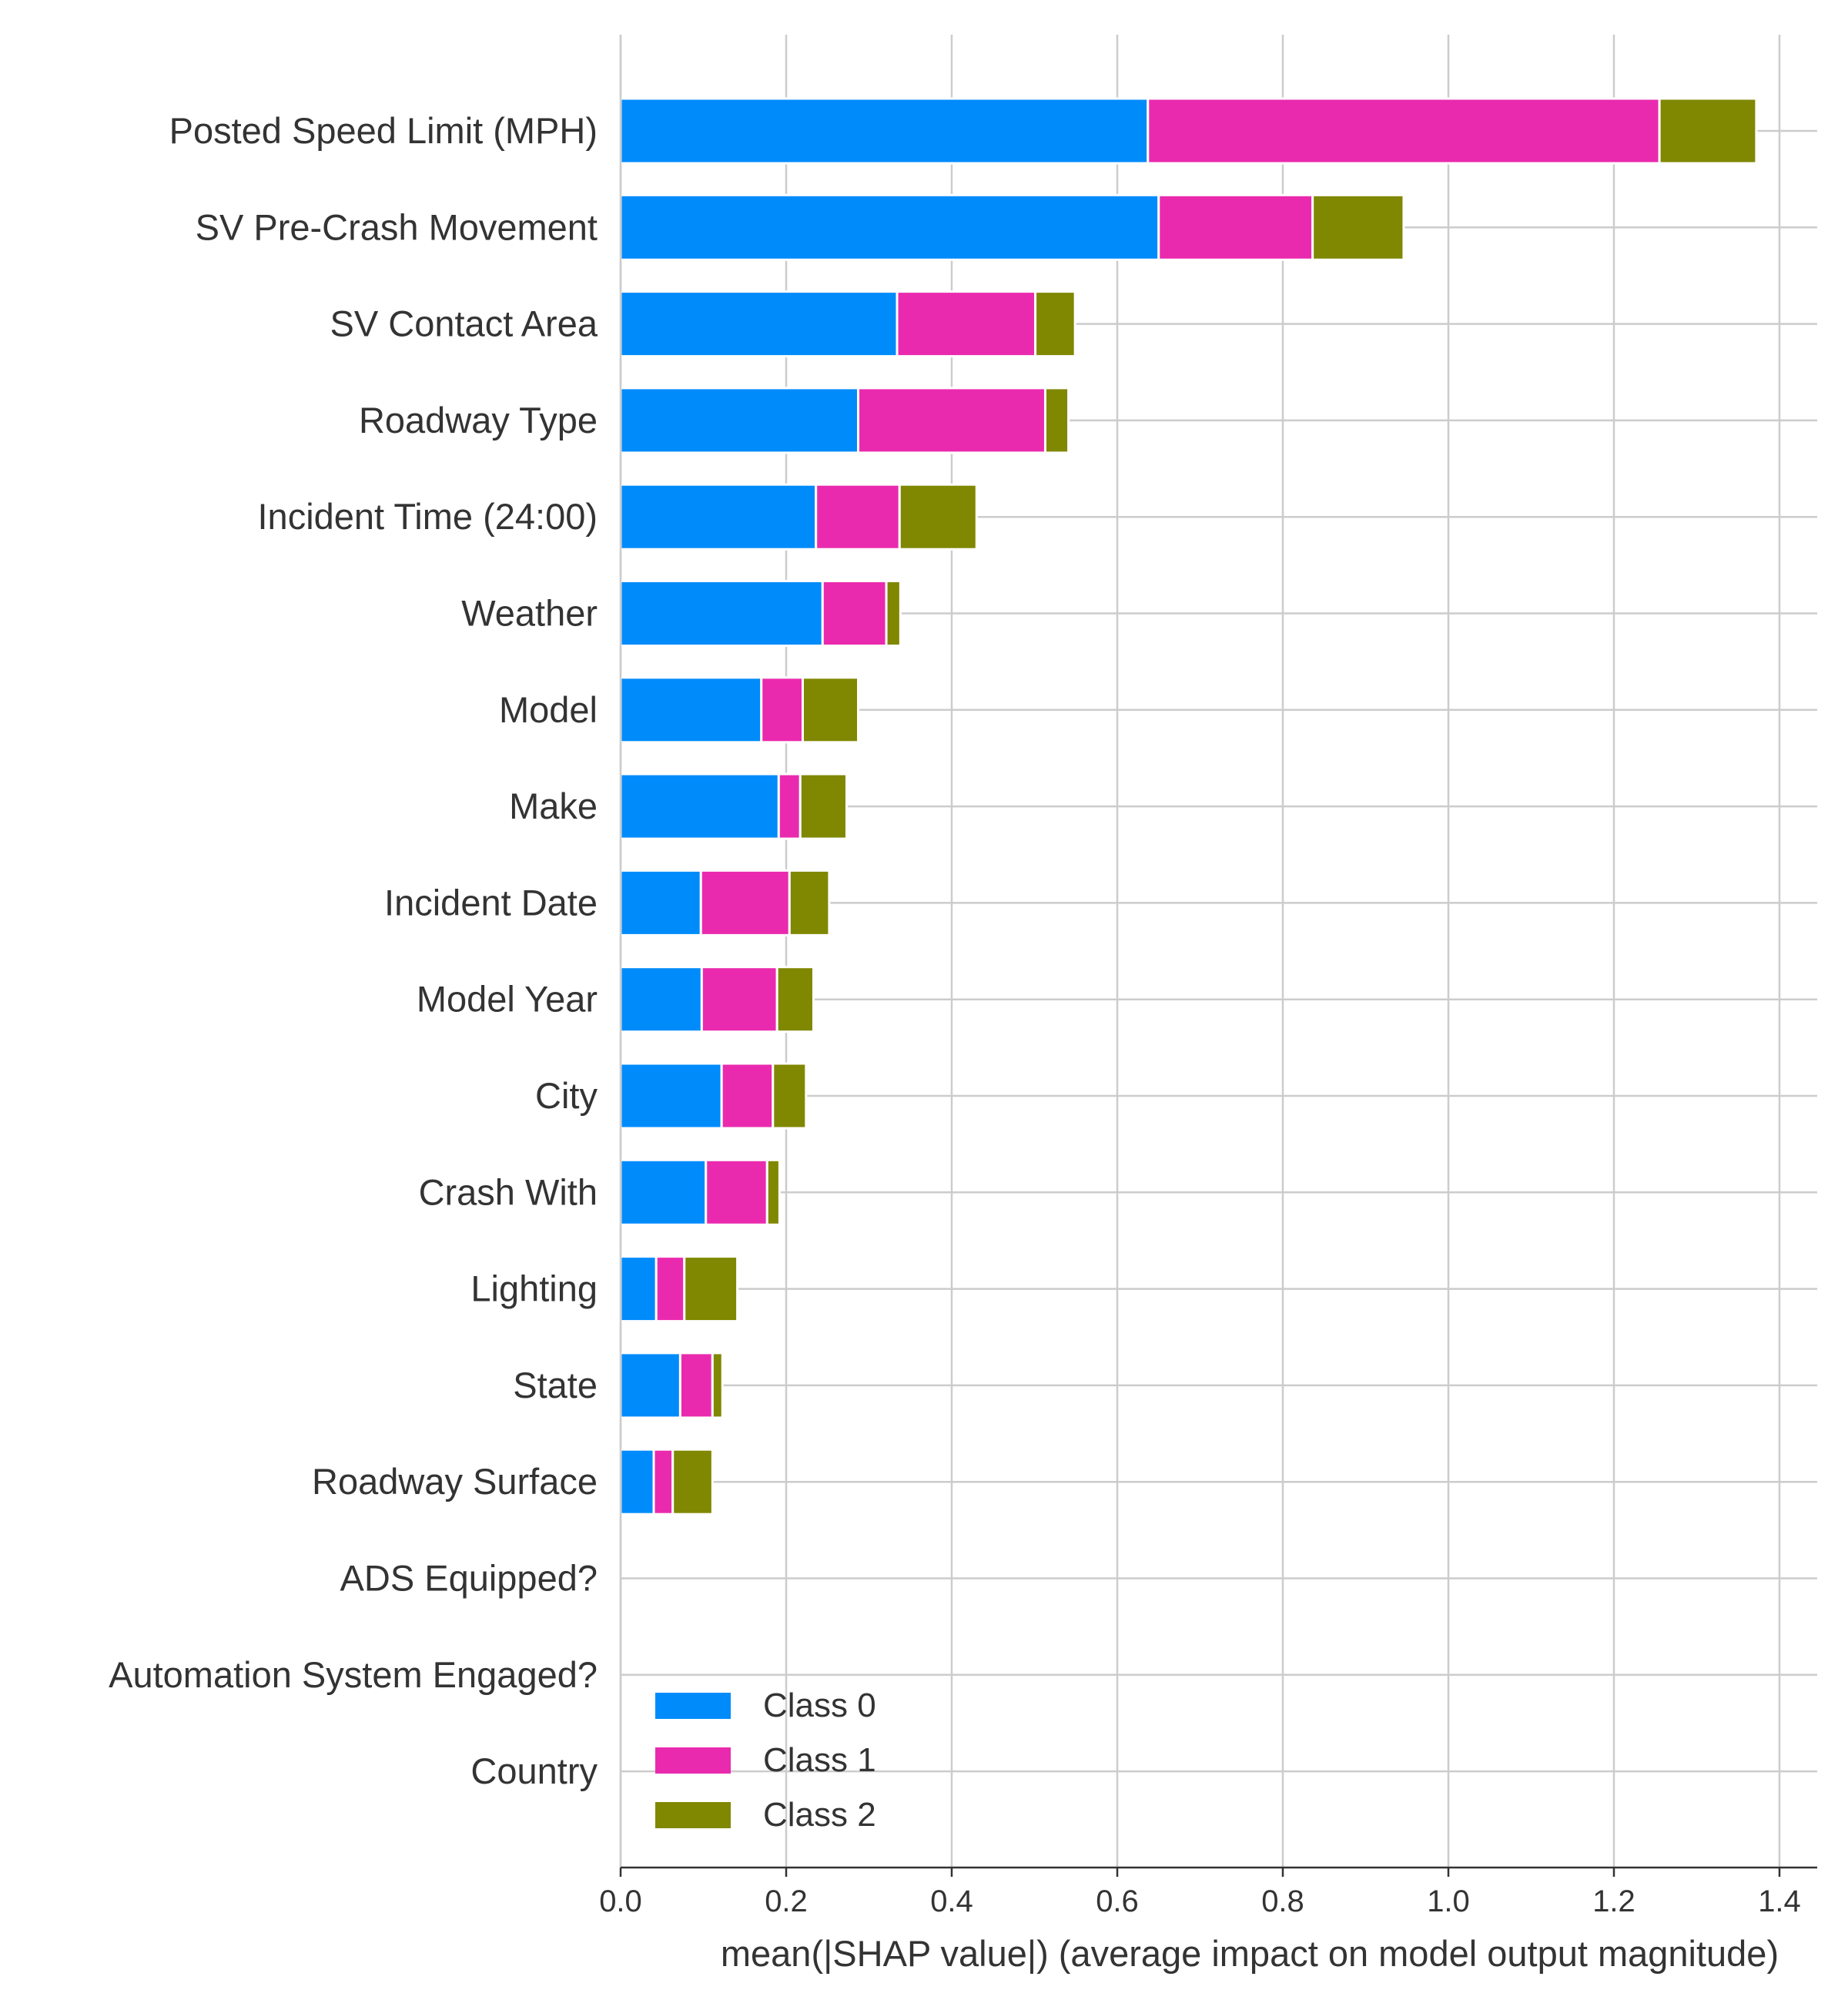  I want to click on category-label: Model Year, so click(508, 999).